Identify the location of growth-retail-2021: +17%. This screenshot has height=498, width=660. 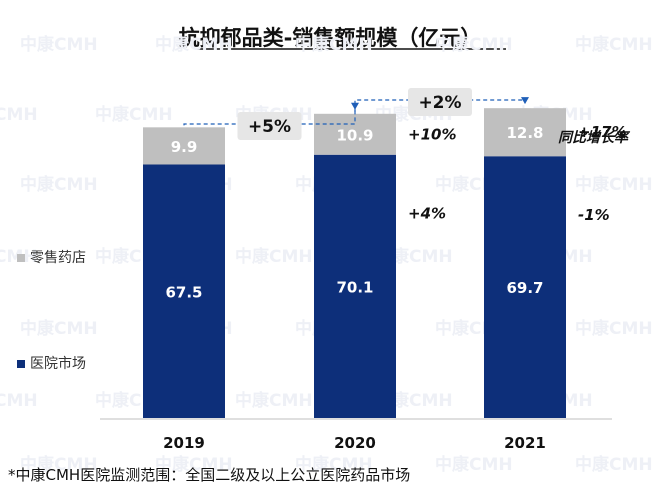
(602, 132).